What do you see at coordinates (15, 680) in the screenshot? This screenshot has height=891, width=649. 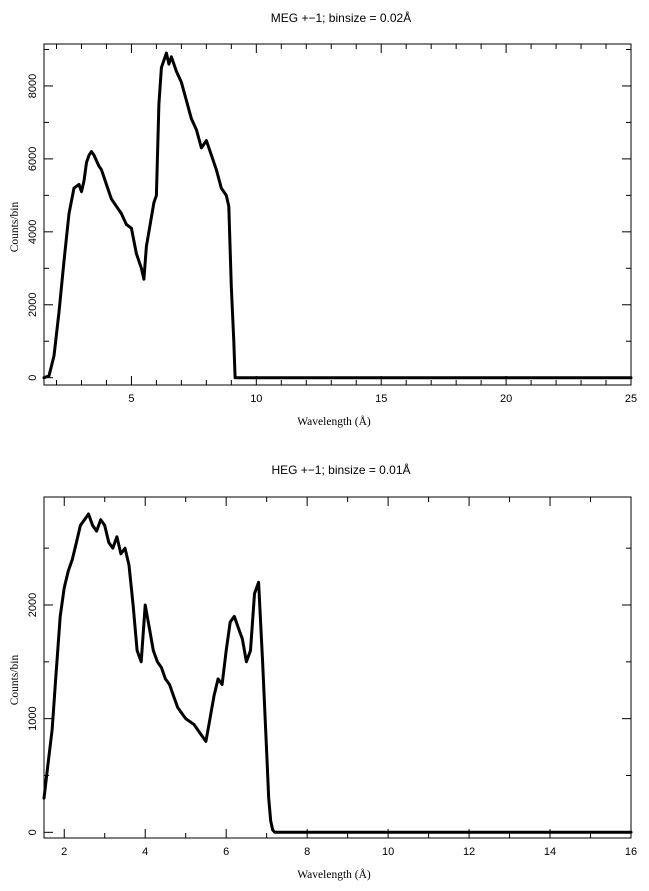 I see `heg-y-axis-label: Counts/bin` at bounding box center [15, 680].